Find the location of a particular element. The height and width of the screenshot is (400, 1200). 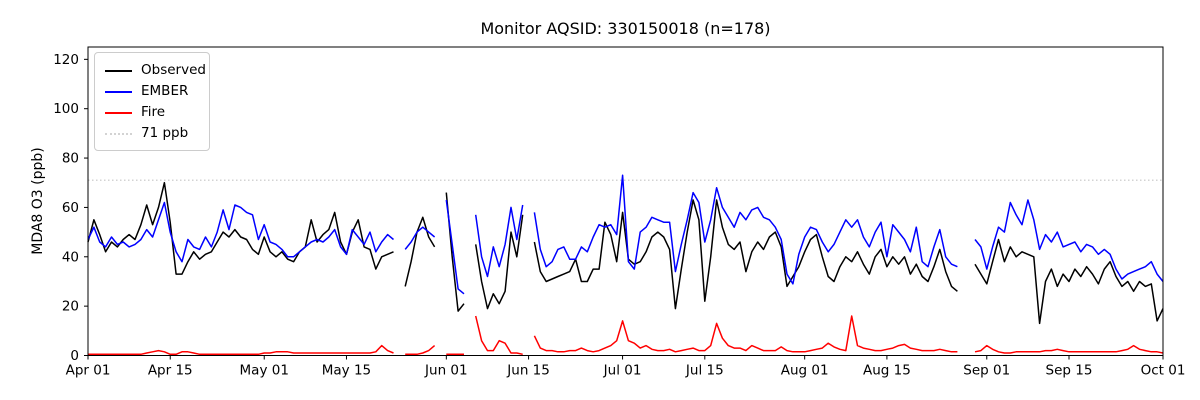

legend-label-fire: Fire is located at coordinates (153, 112).